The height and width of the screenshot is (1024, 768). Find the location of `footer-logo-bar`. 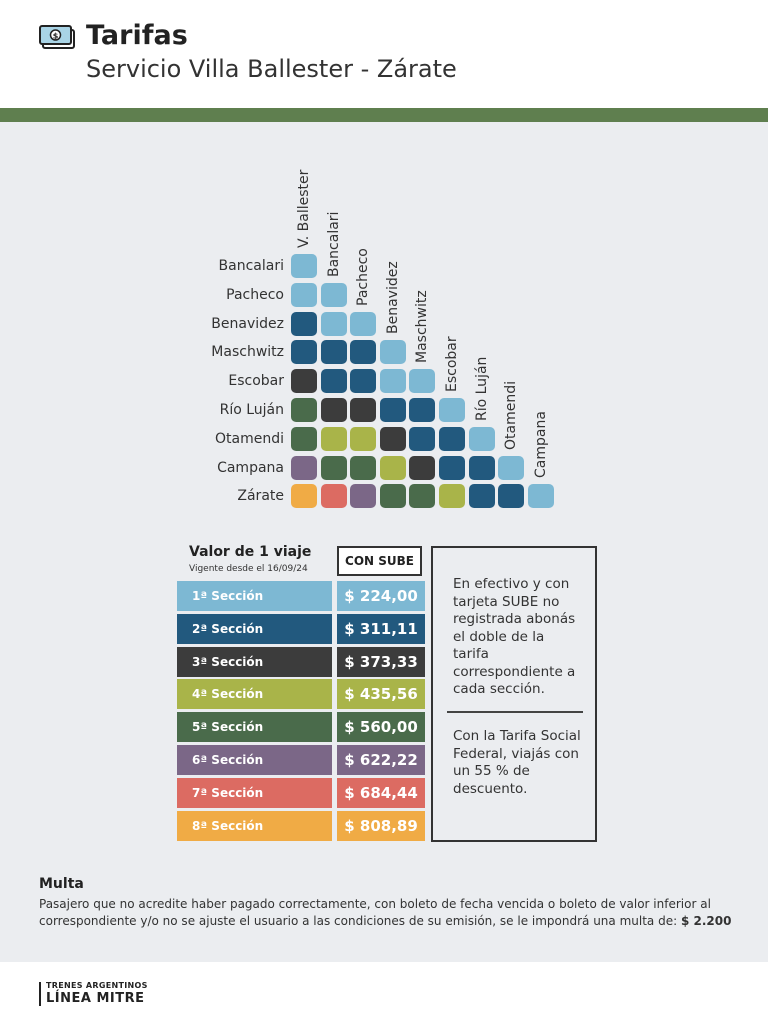

footer-logo-bar is located at coordinates (40, 994).